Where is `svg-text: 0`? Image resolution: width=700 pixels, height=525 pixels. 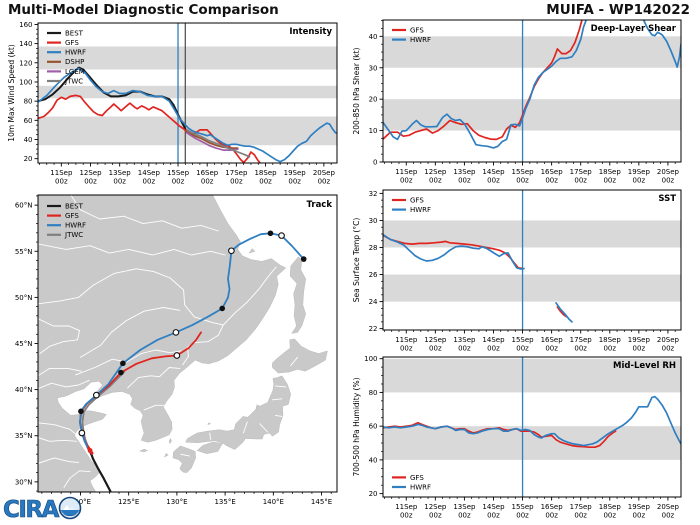 svg-text: 0 is located at coordinates (375, 163).